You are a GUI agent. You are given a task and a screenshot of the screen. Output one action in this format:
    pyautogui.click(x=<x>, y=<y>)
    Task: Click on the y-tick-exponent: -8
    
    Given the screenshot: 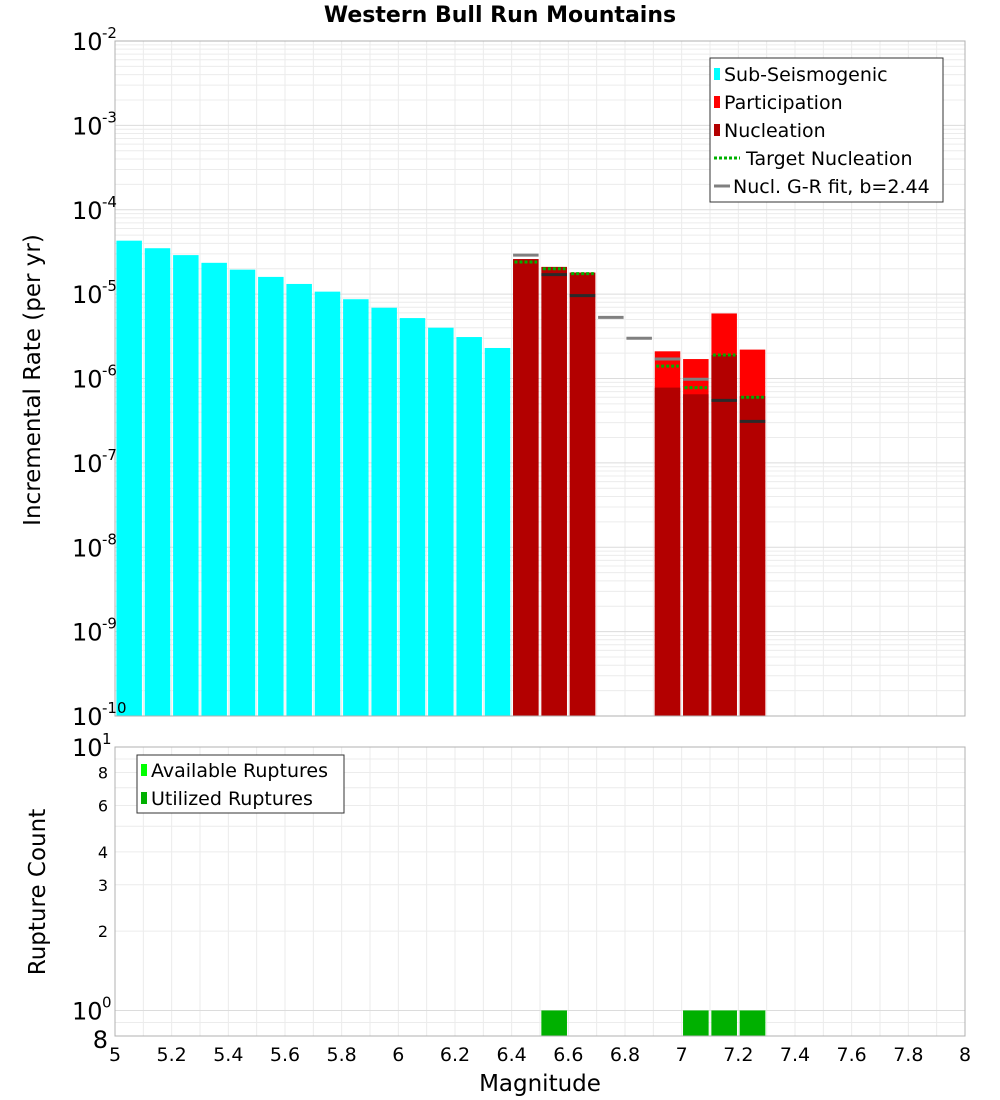 What is the action you would take?
    pyautogui.click(x=109, y=539)
    